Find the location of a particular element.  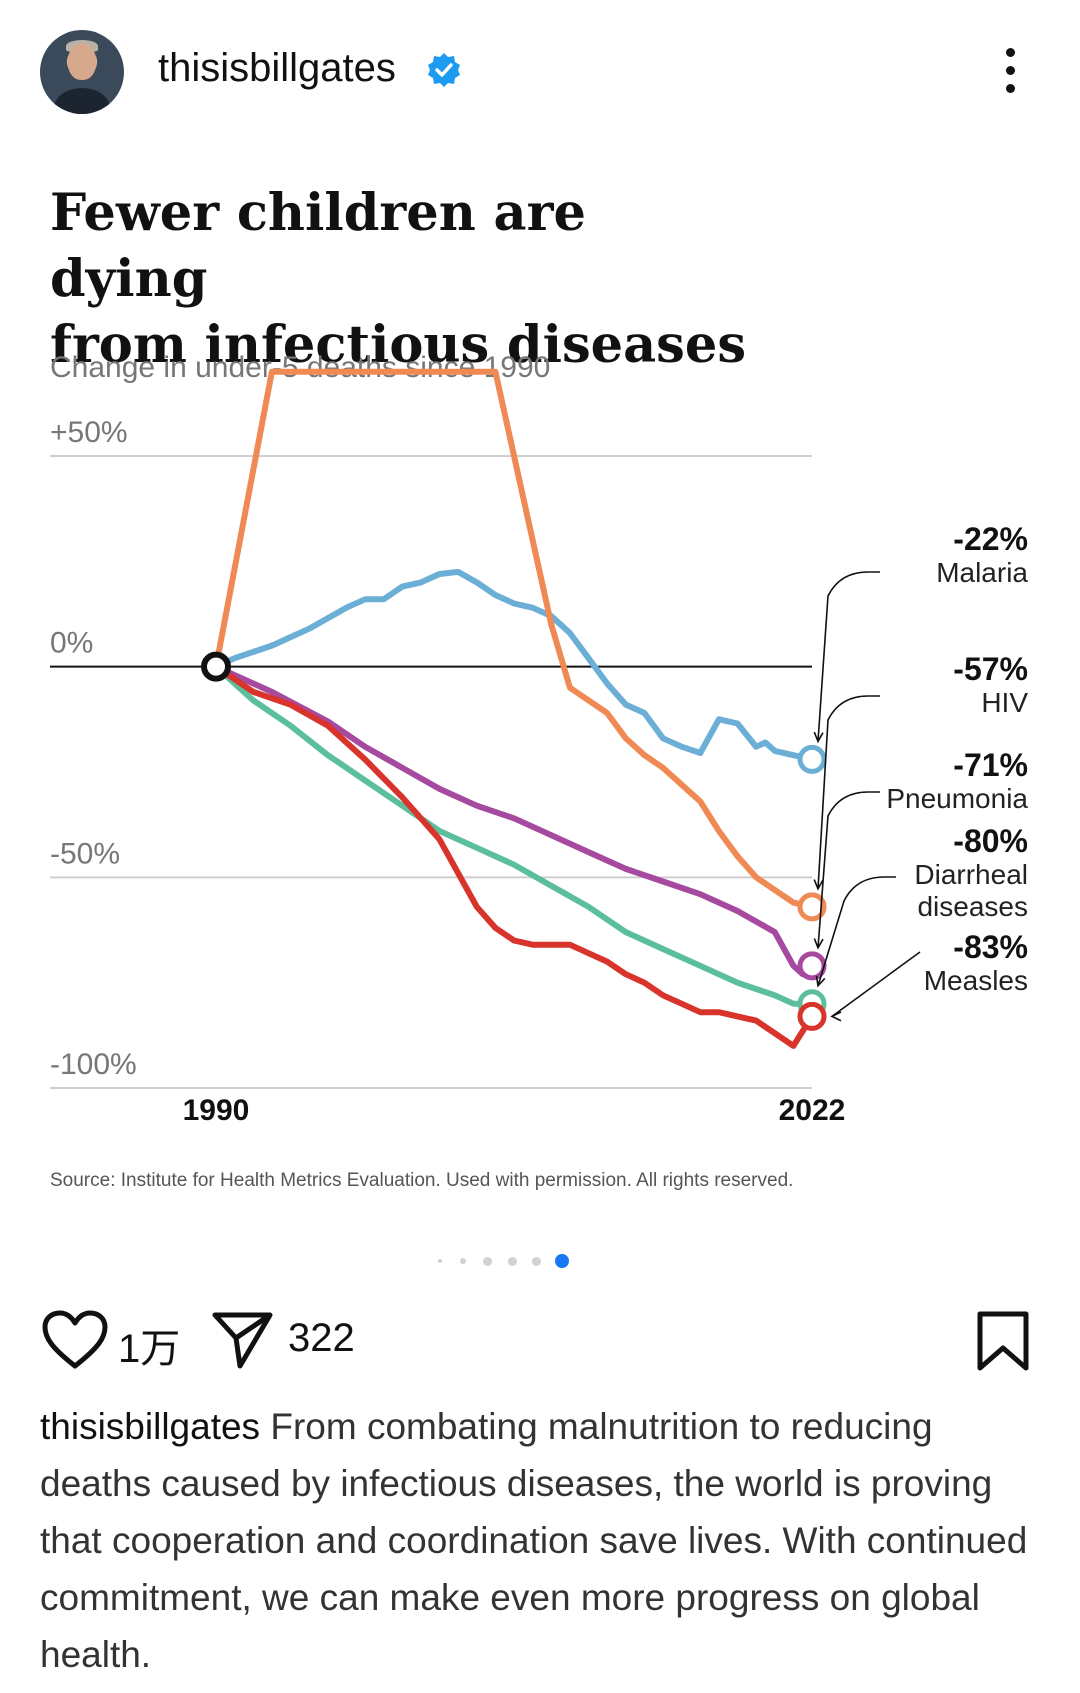

like-count: 1万 is located at coordinates (149, 1349).